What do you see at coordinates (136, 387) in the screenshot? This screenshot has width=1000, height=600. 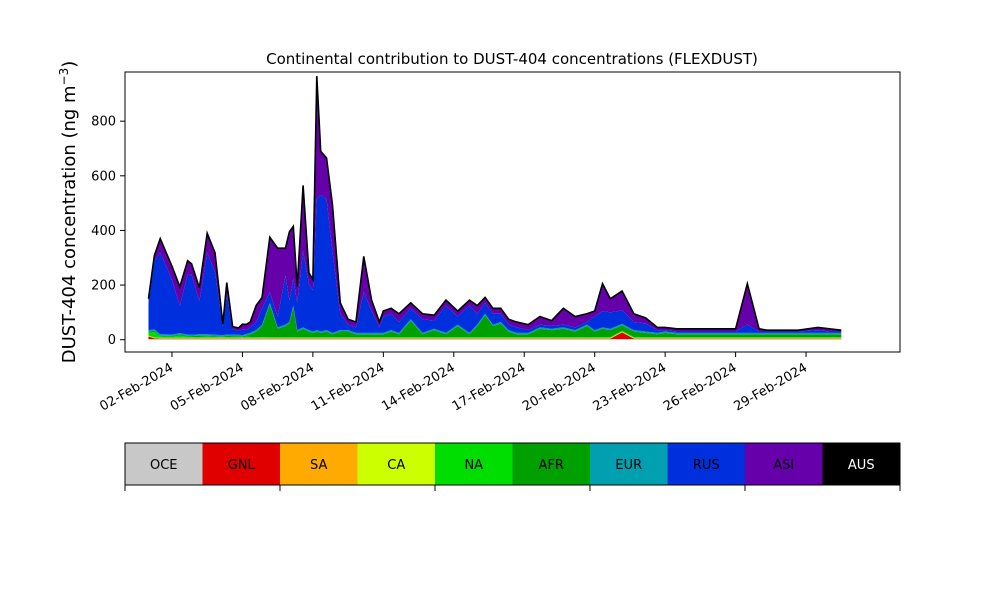 I see `x-tick-label: 02-Feb-2024` at bounding box center [136, 387].